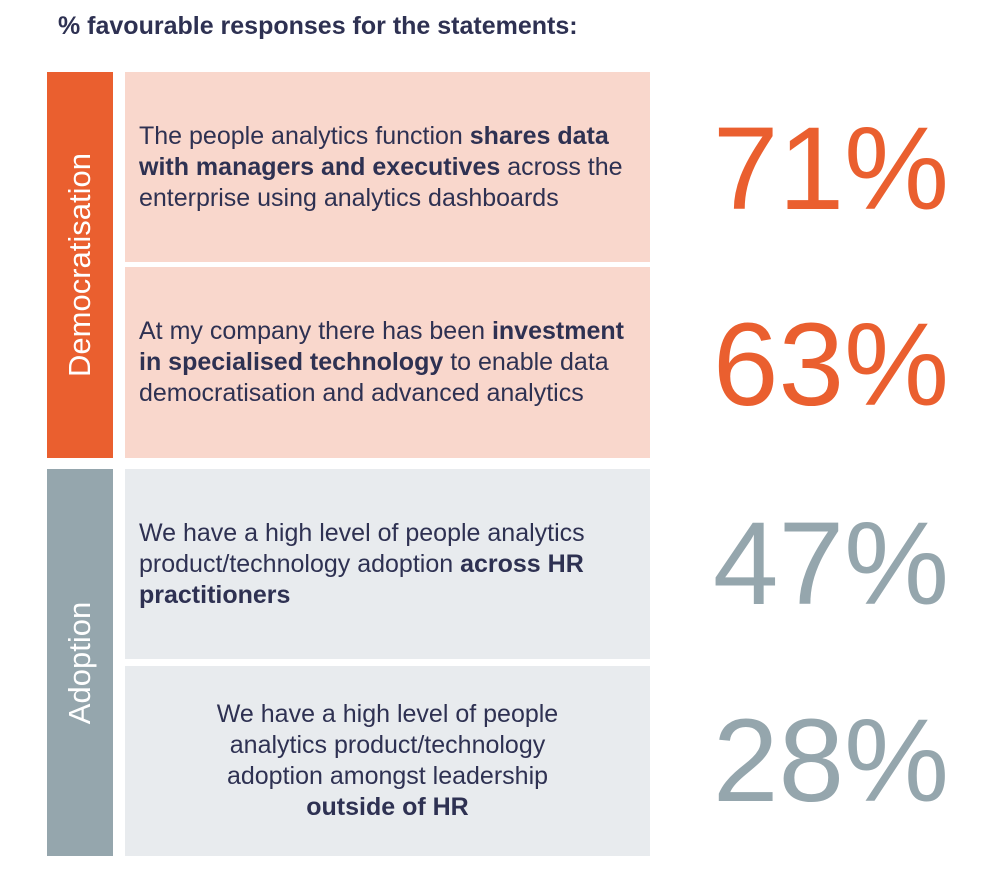 This screenshot has height=883, width=1000. What do you see at coordinates (831, 564) in the screenshot?
I see `value-label: 47%` at bounding box center [831, 564].